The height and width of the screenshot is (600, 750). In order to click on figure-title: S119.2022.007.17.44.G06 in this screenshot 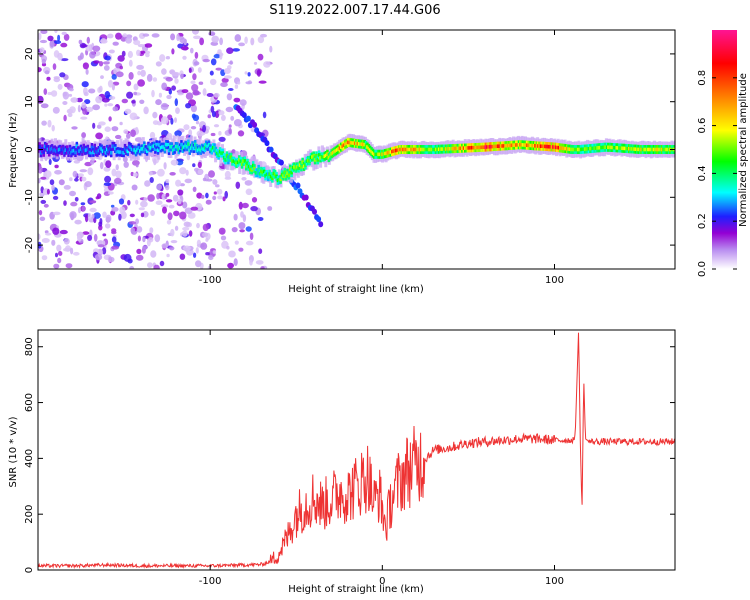, I will do `click(354, 10)`.